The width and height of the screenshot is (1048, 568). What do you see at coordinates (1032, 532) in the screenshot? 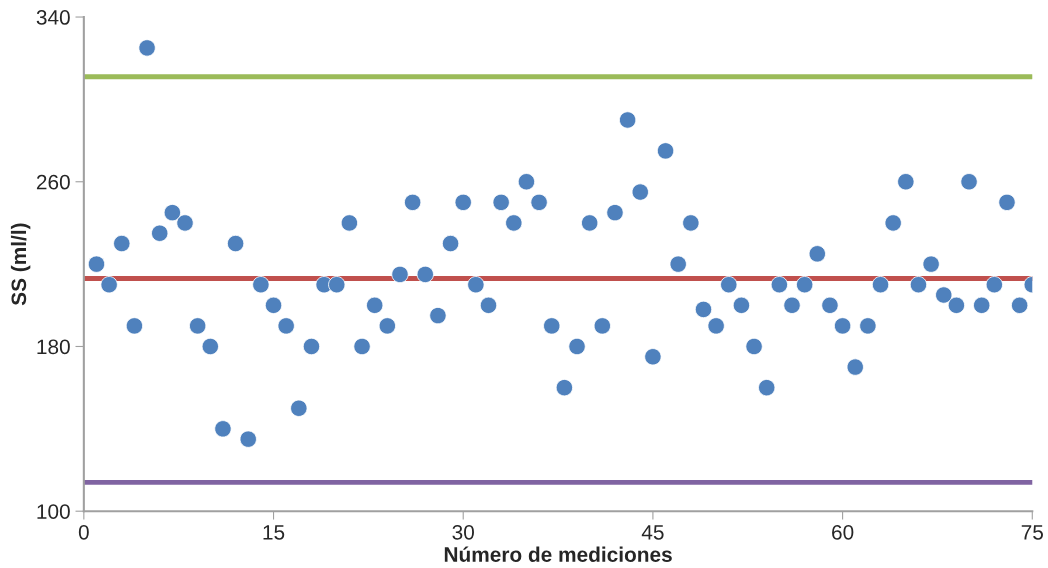
I see `x-tick-label: 75` at bounding box center [1032, 532].